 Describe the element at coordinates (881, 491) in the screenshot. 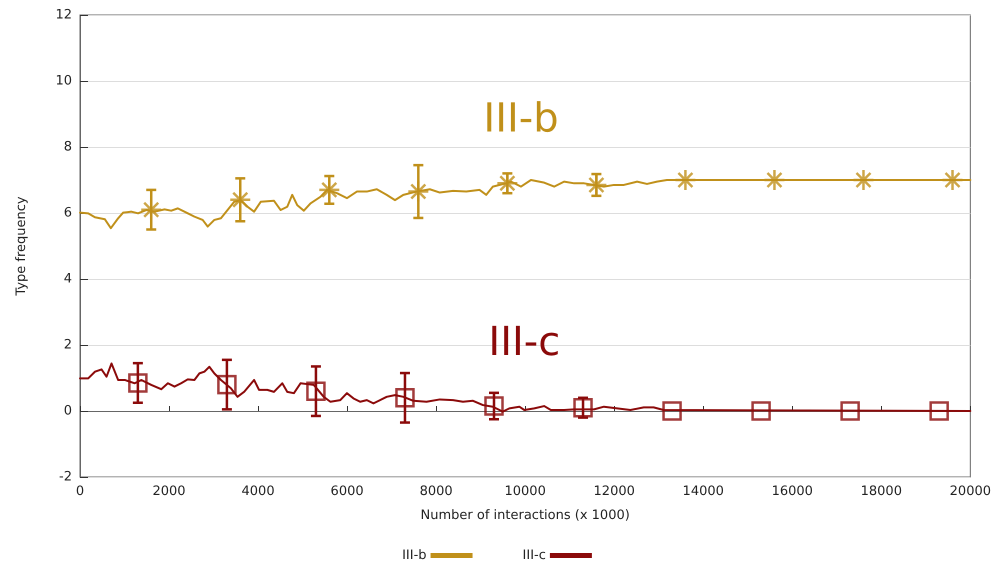

I see `x-tick-label: 18000` at that location.